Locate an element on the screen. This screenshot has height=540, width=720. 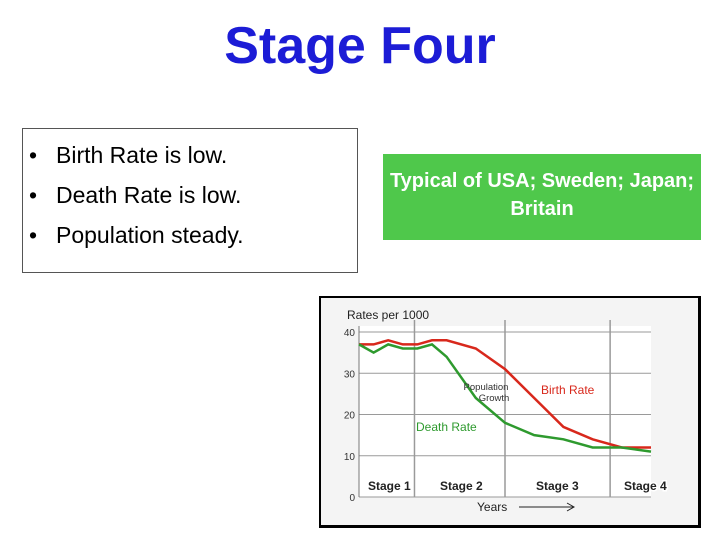
examples-note-box: Typical of USA; Sweden; Japan; Britain is located at coordinates (542, 197).